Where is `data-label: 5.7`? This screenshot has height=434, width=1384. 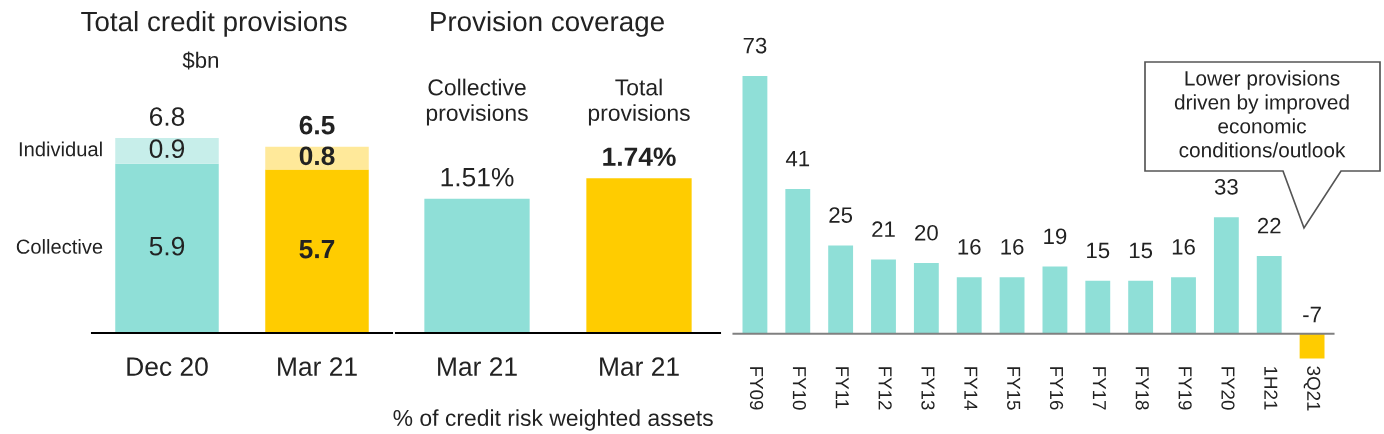 data-label: 5.7 is located at coordinates (317, 249).